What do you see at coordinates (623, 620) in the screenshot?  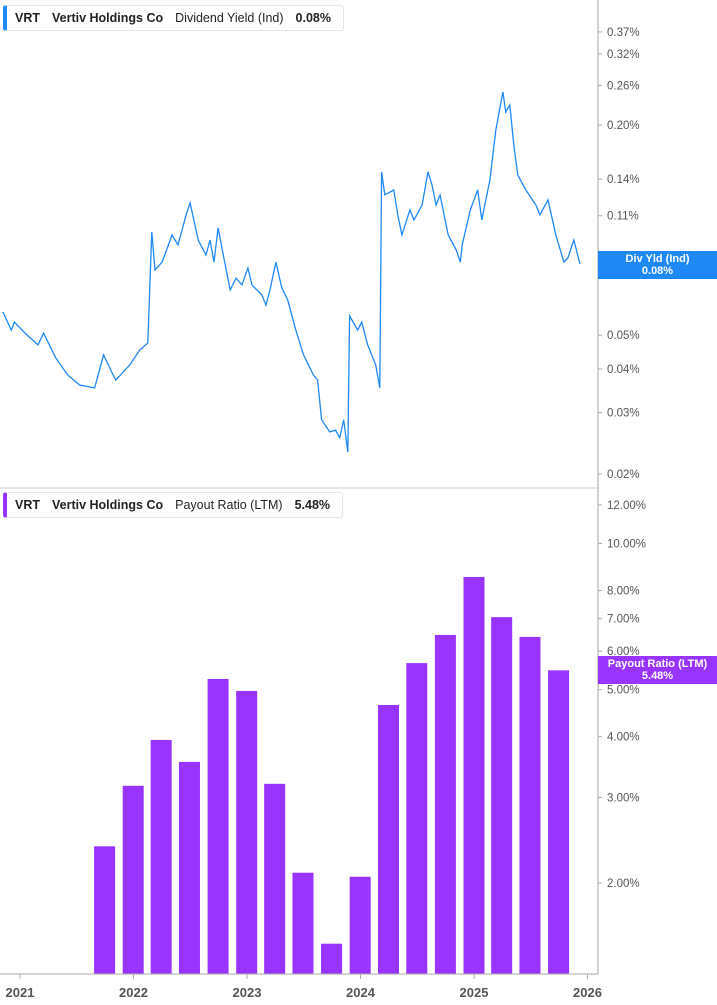 I see `y-tick-label: 7.00%` at bounding box center [623, 620].